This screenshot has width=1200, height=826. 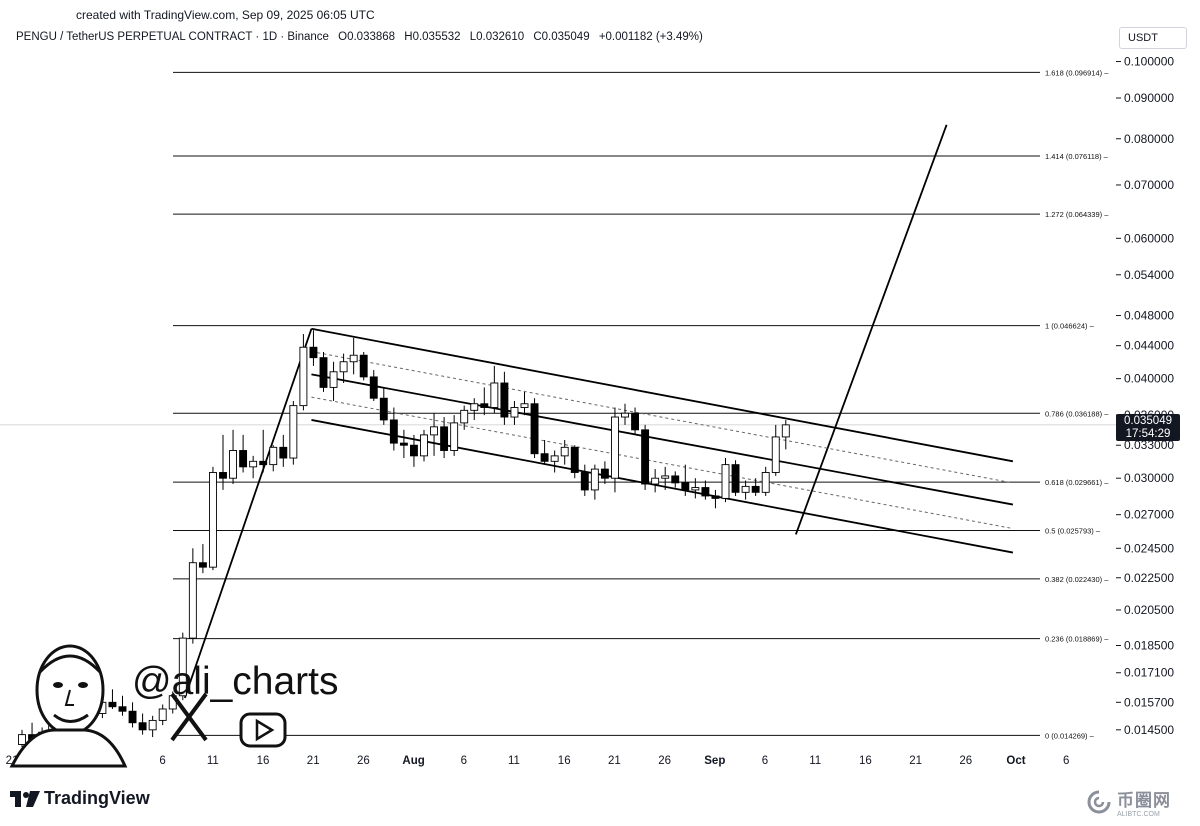 What do you see at coordinates (1149, 275) in the screenshot?
I see `y-tick-label: 0.054000` at bounding box center [1149, 275].